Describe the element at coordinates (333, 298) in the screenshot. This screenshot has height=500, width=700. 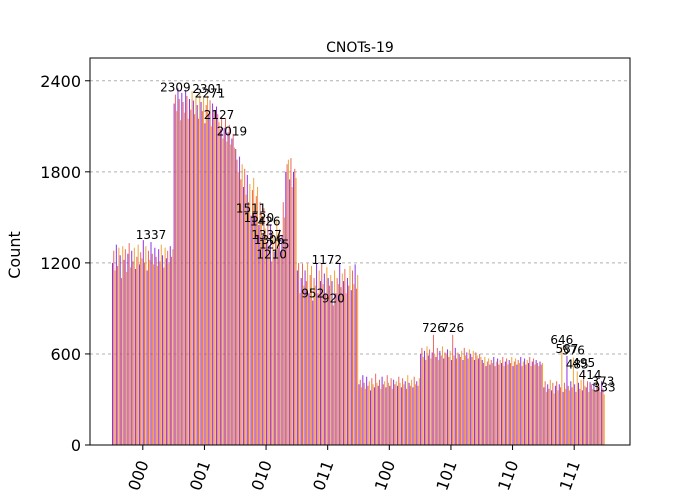
I see `data-label: 920` at that location.